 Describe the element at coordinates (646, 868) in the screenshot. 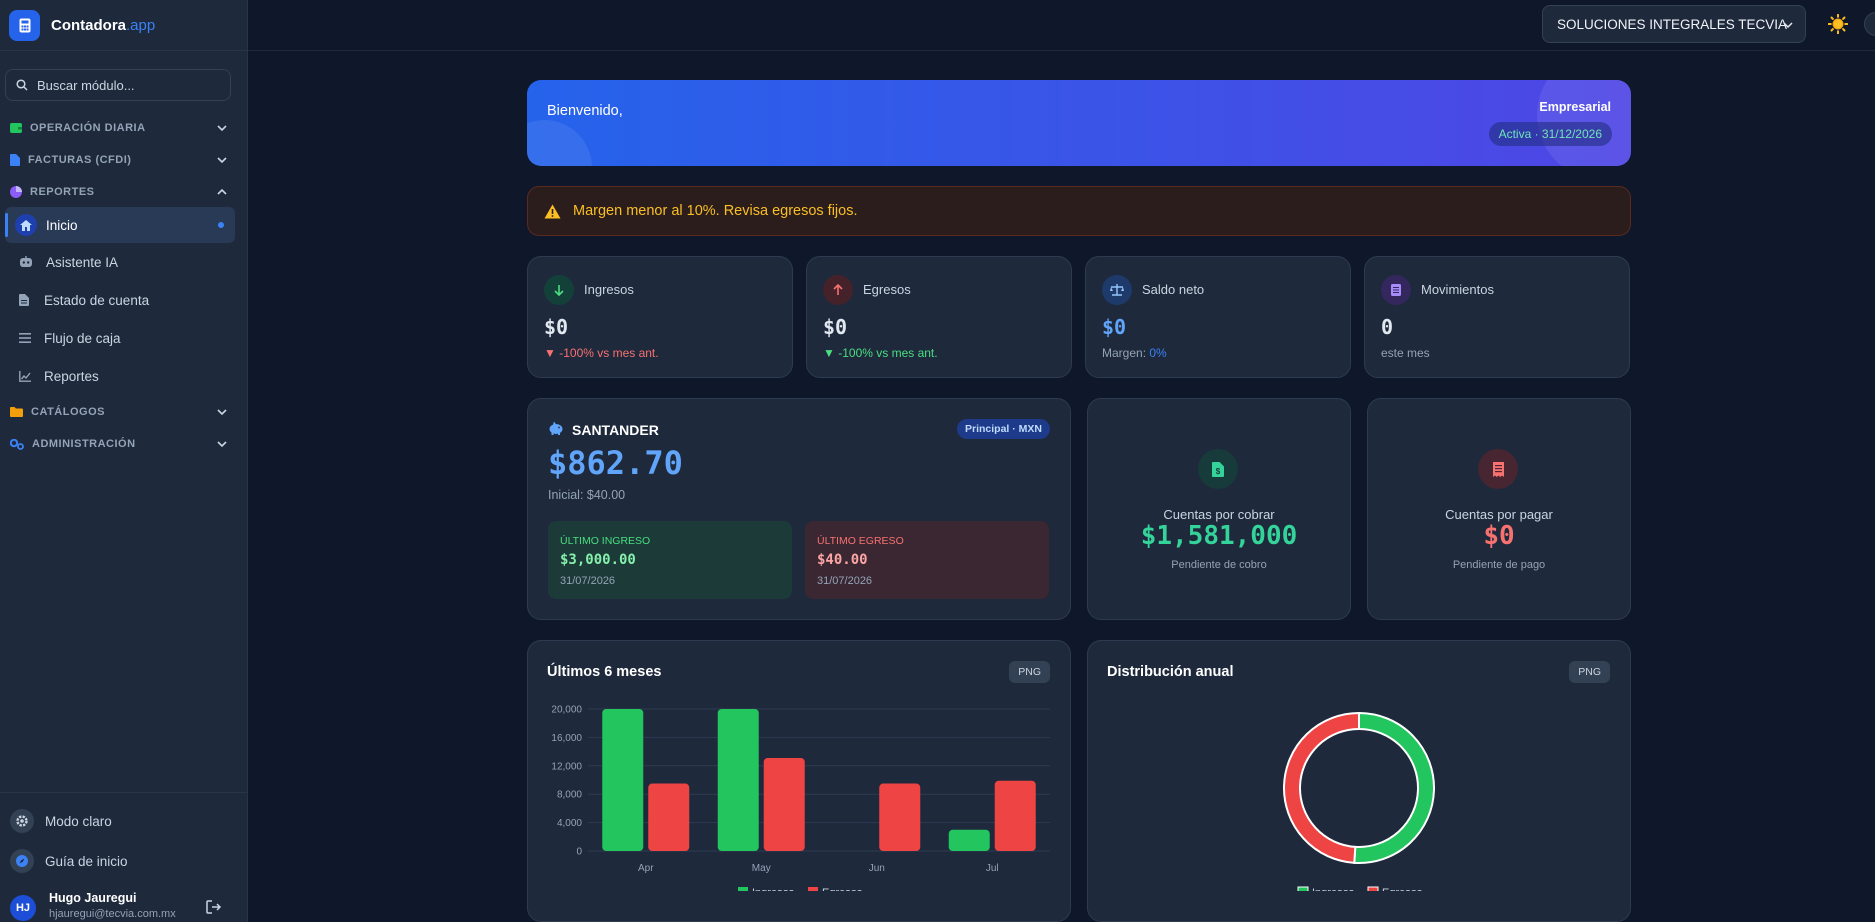

I see `x-tick-label: Apr` at that location.